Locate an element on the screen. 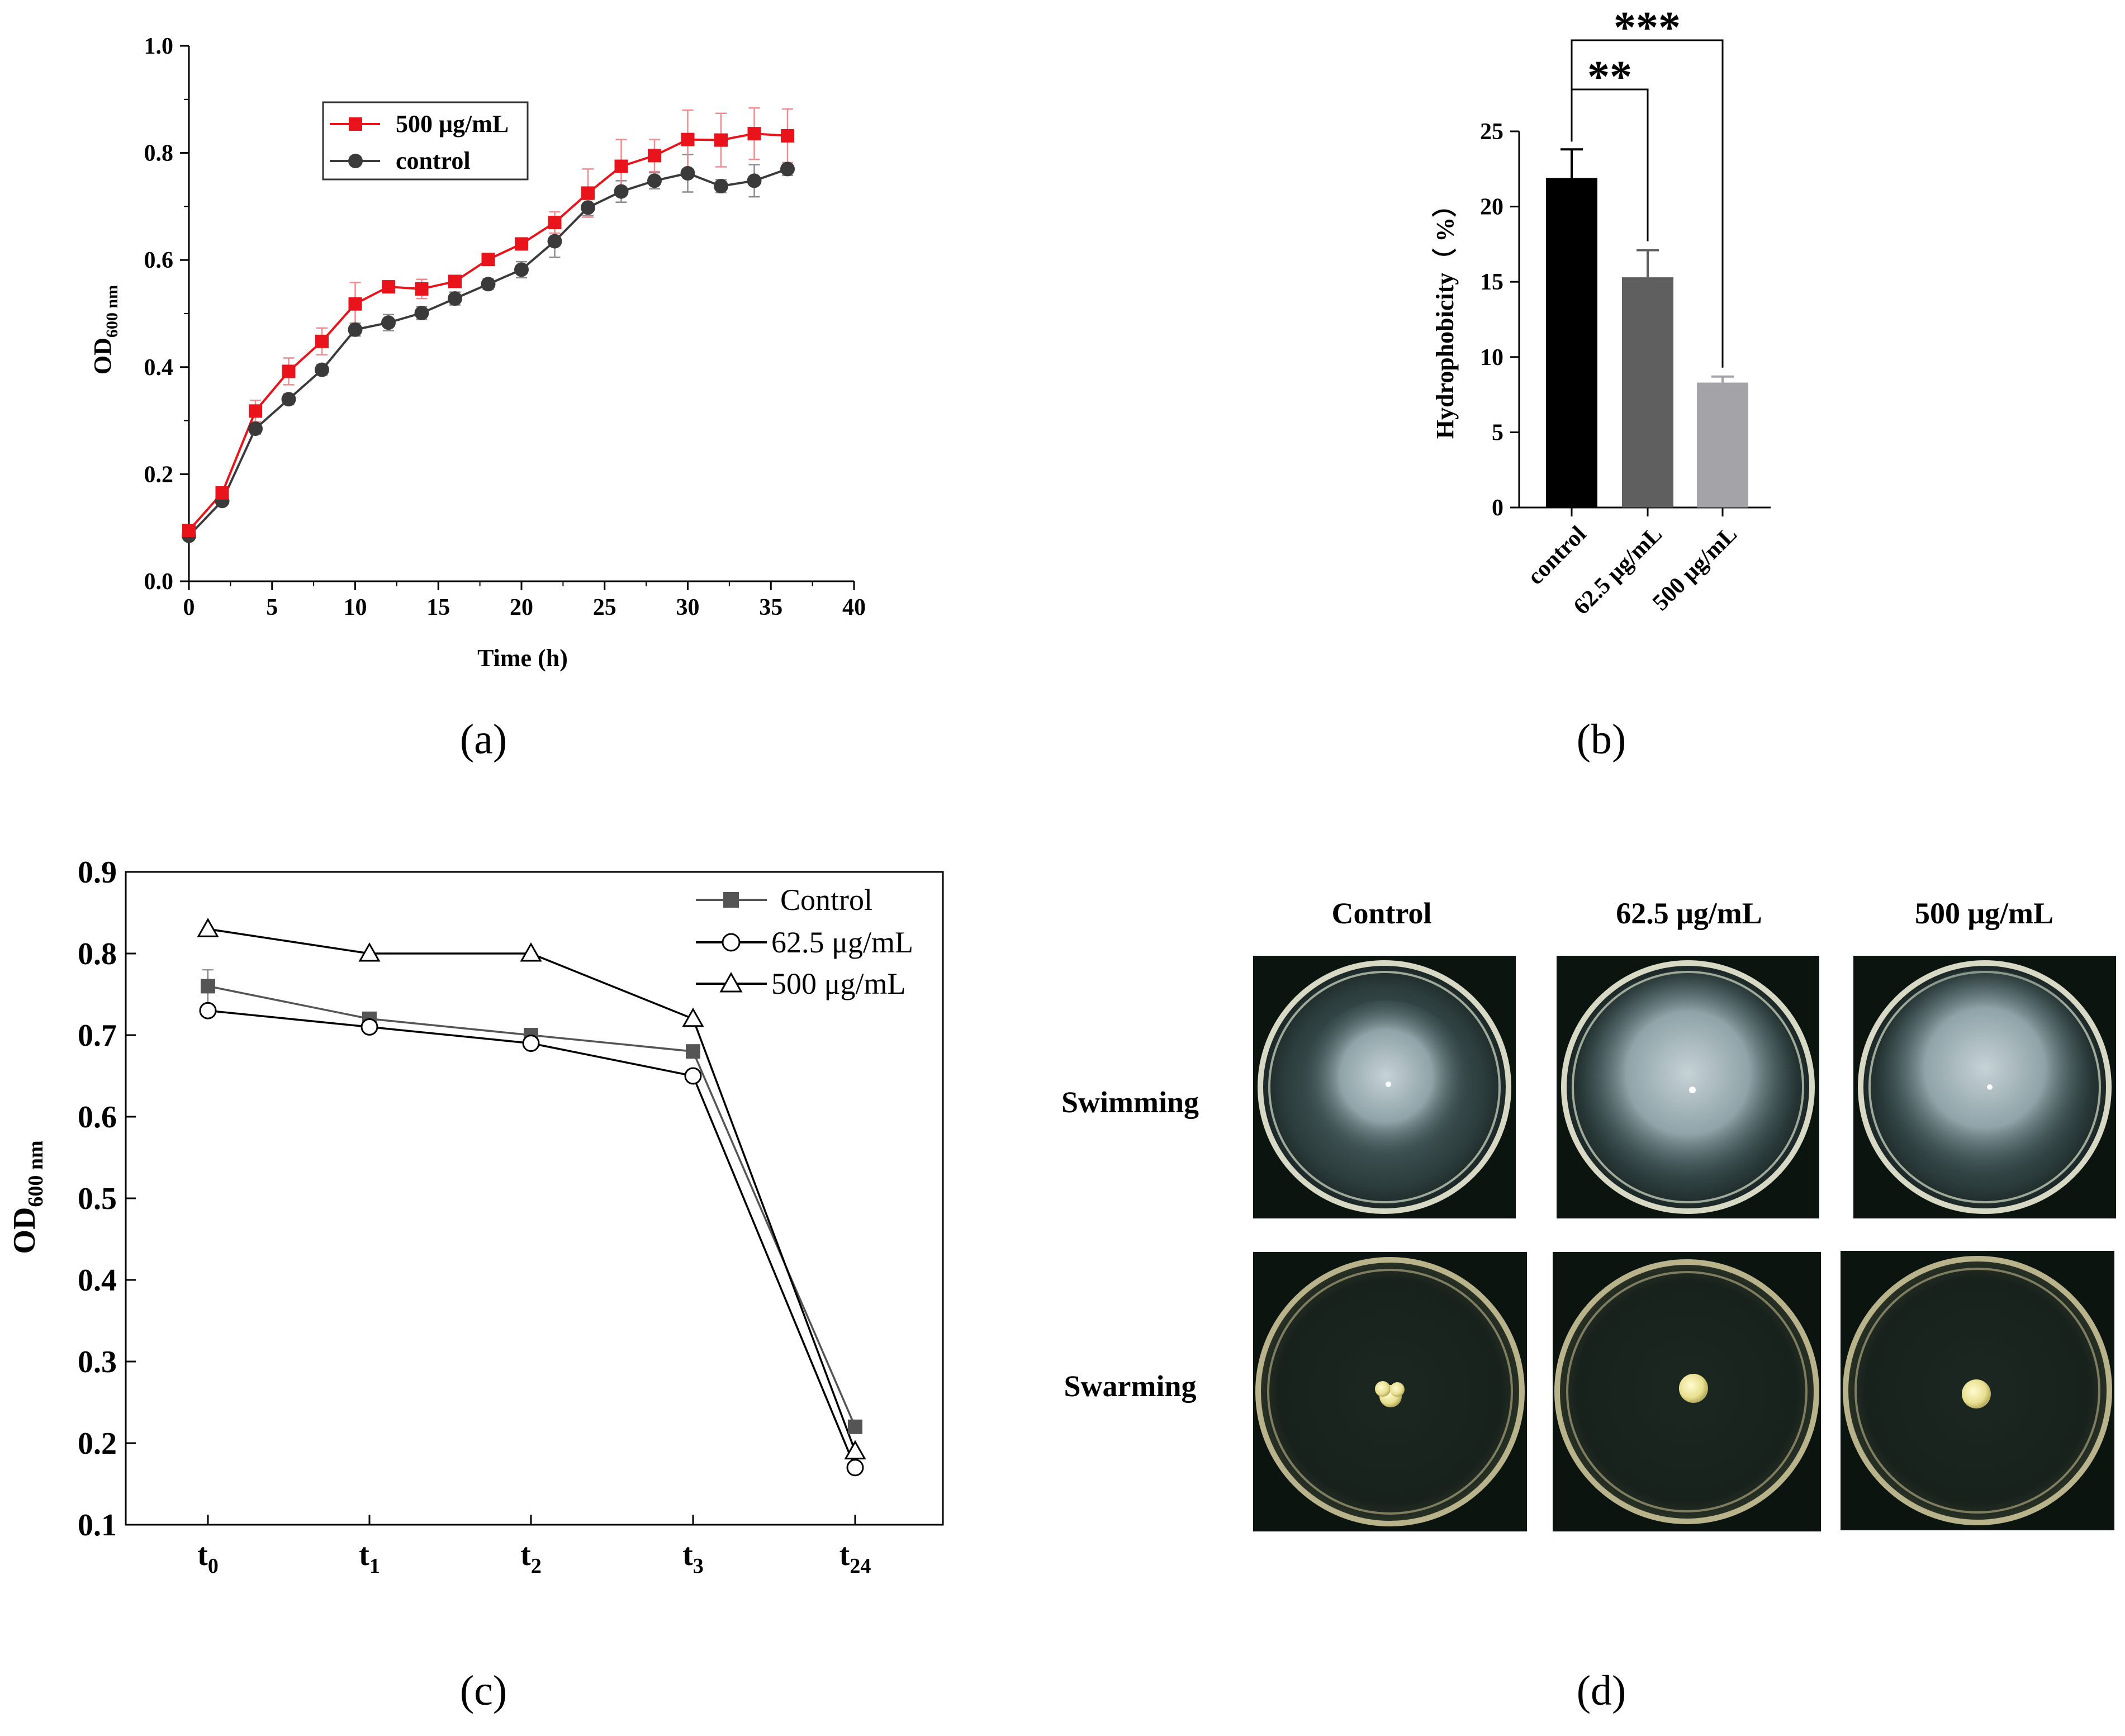 This screenshot has height=1736, width=2125. panel-b-y-tick-label: 5 is located at coordinates (1498, 433).